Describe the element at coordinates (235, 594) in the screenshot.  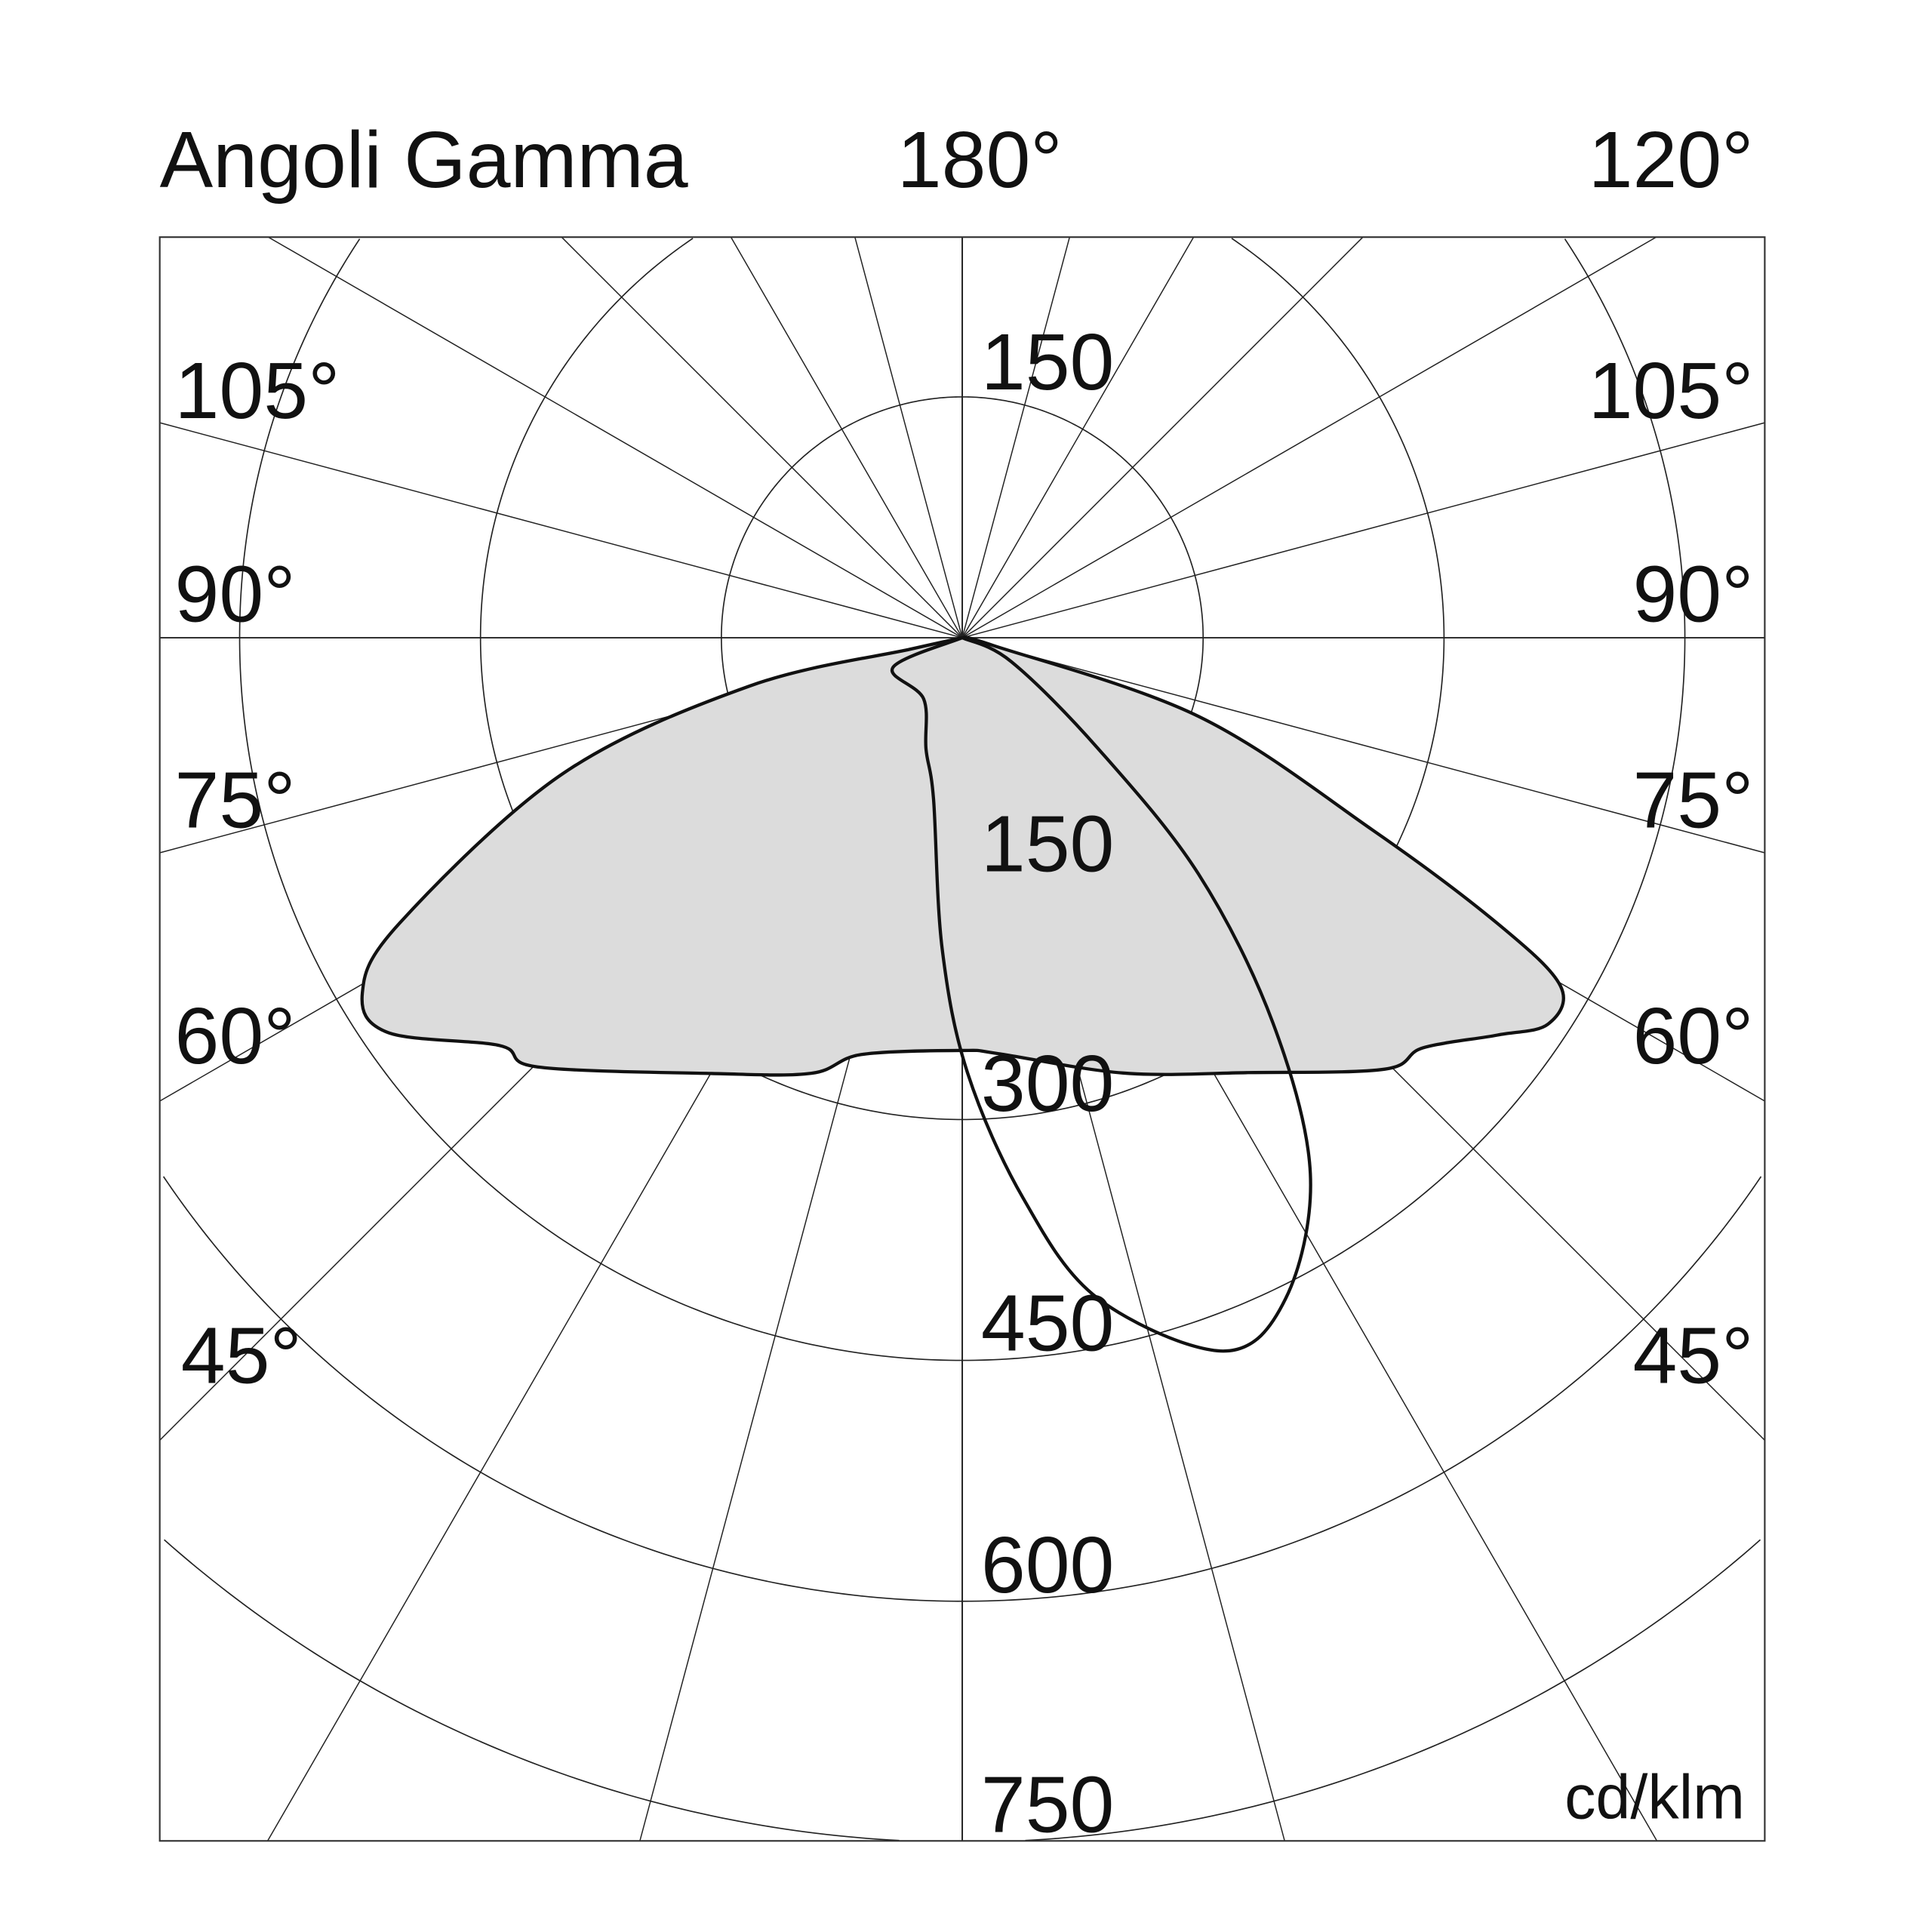
I see `angle-label-left: 90°` at that location.